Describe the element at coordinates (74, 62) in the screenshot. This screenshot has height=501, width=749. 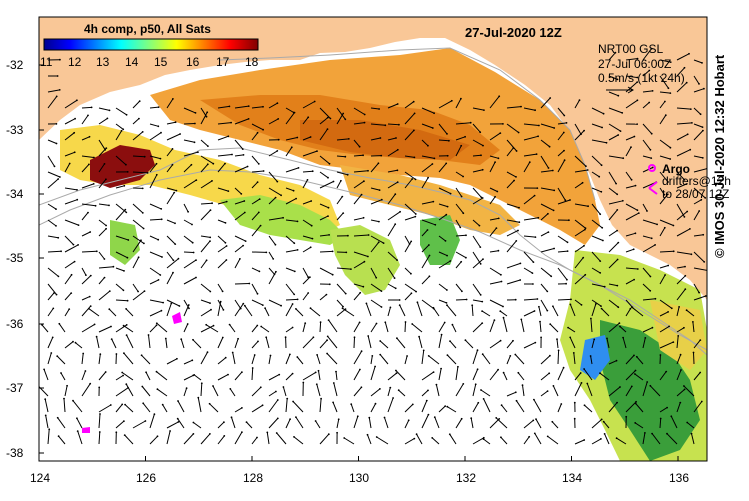
I see `colorbar-tick: 12` at that location.